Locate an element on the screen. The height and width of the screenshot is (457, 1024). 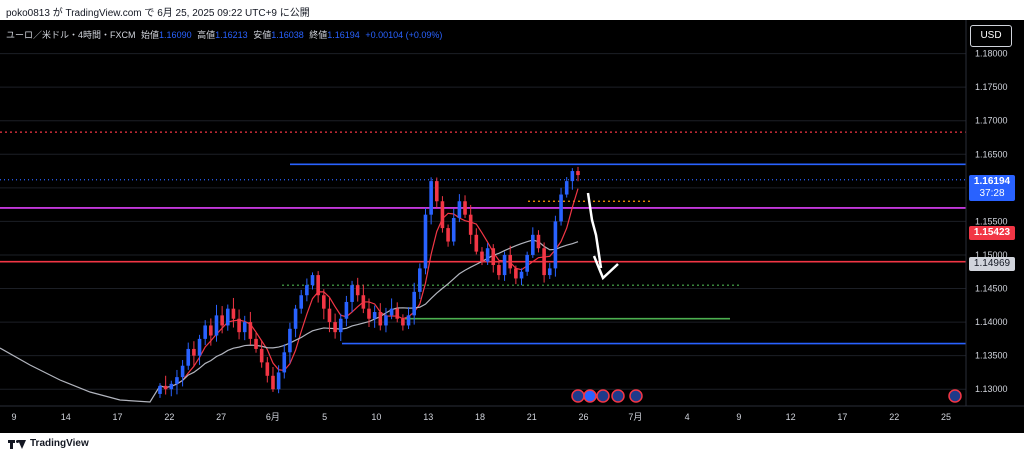
time-tick-label: 9 is located at coordinates (13, 417).